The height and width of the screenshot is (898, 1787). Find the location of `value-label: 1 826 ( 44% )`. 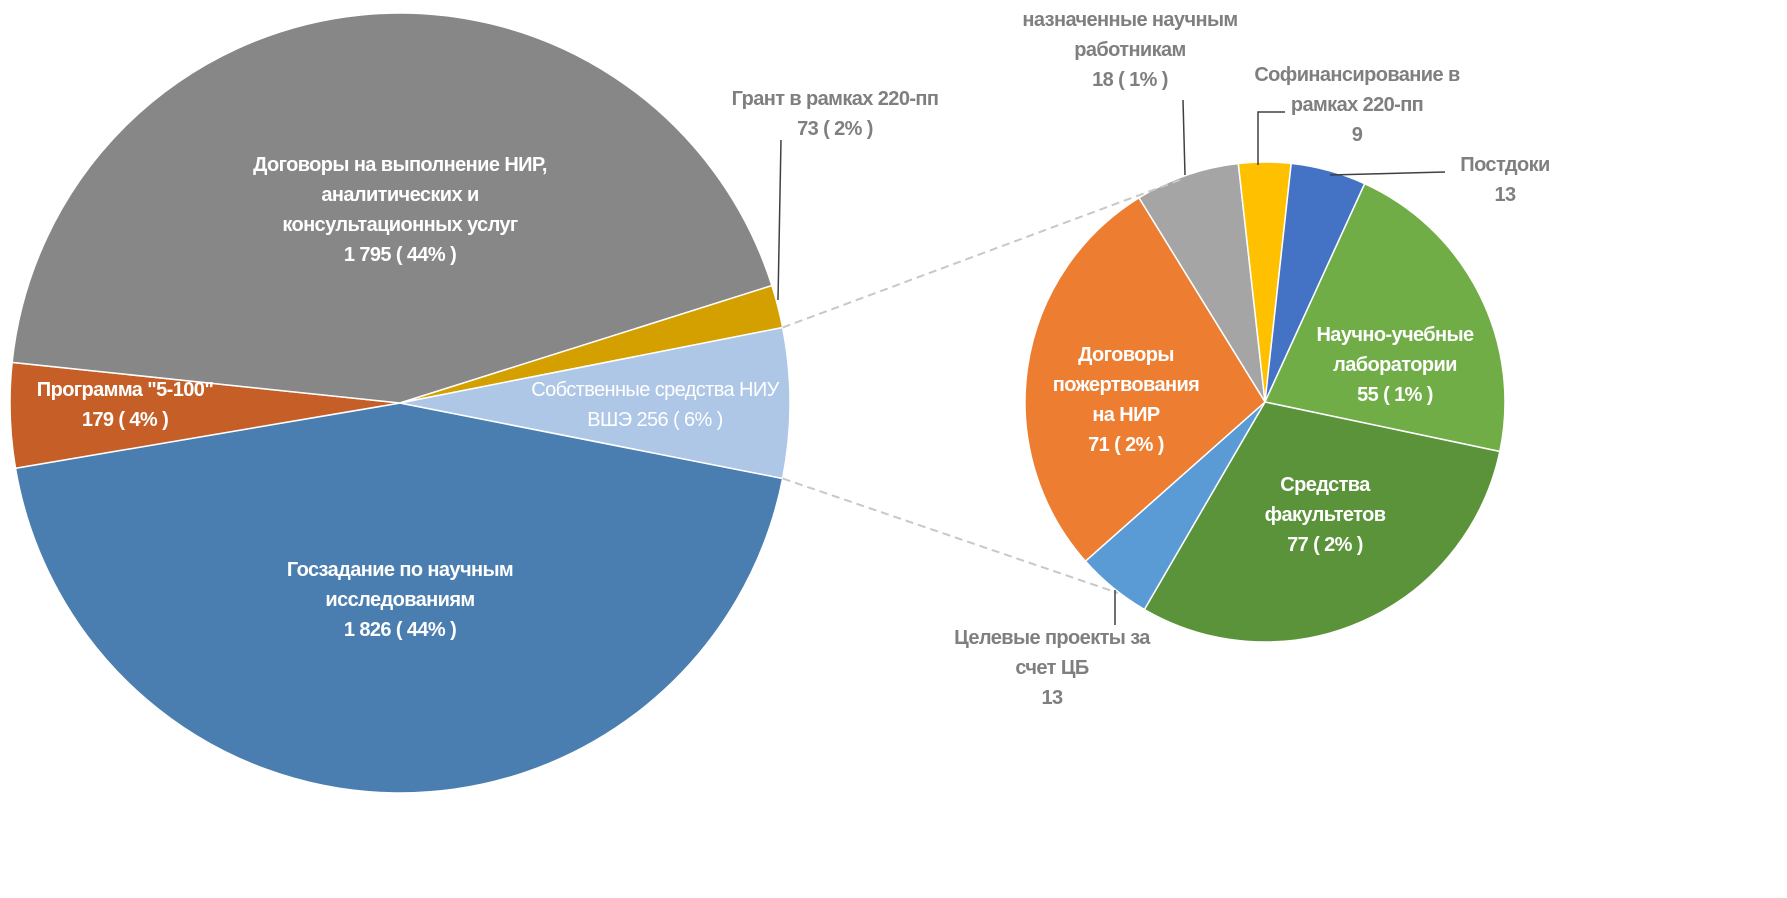

value-label: 1 826 ( 44% ) is located at coordinates (400, 630).